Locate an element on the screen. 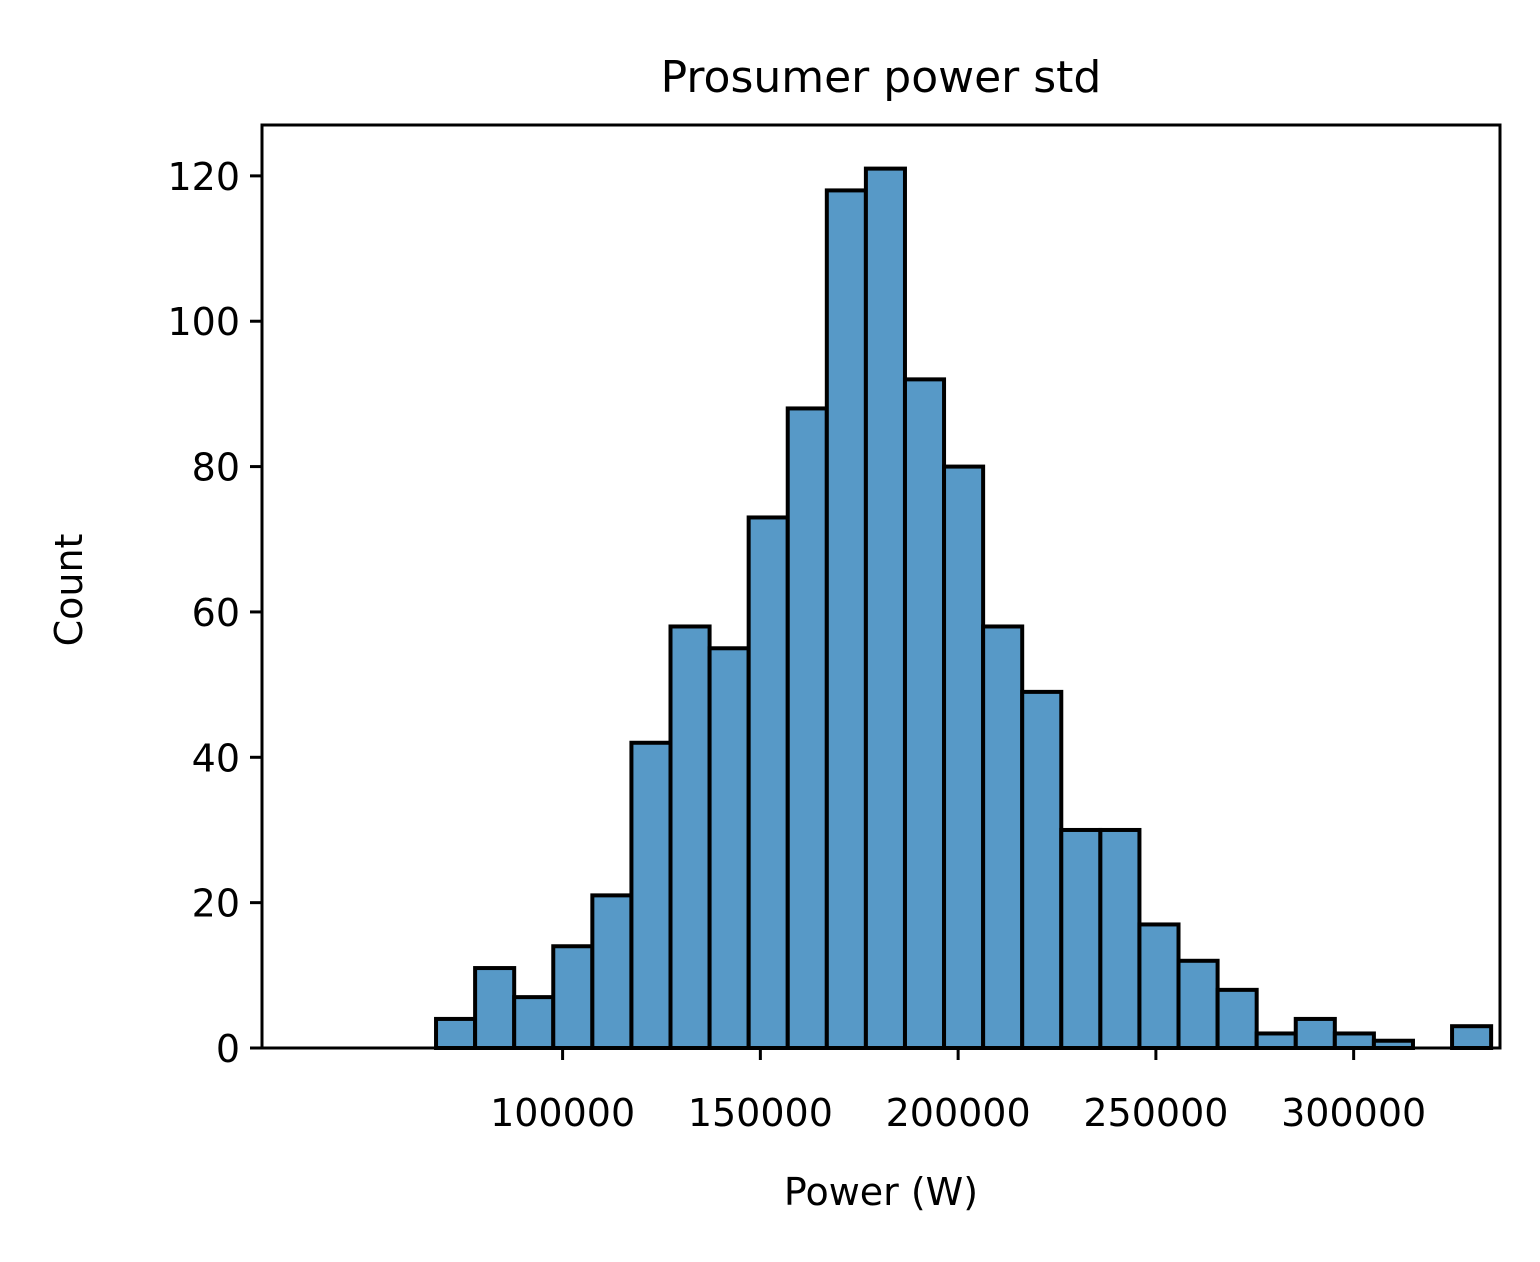 This screenshot has width=1540, height=1262. y-tick-label: 80 is located at coordinates (216, 468).